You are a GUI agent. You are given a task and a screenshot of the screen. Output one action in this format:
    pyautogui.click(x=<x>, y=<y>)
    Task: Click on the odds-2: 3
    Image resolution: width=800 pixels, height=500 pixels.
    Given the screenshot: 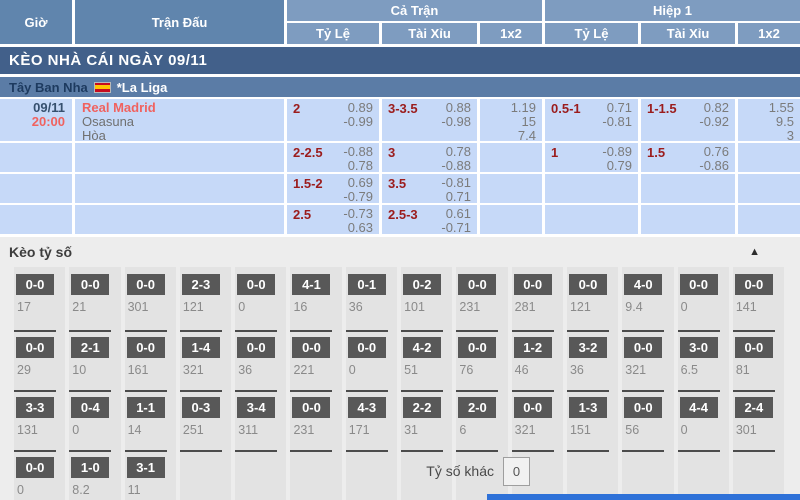 What is the action you would take?
    pyautogui.click(x=790, y=135)
    